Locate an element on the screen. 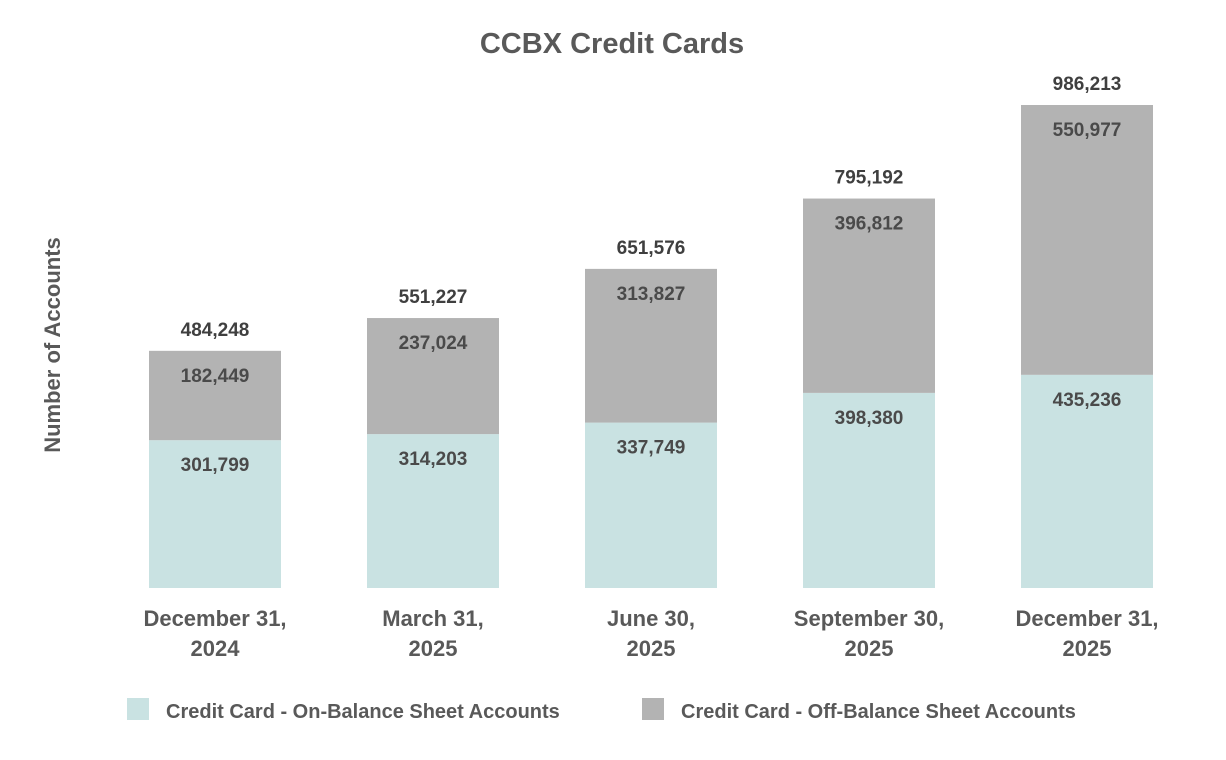  x-tick-label: September 30, is located at coordinates (869, 618).